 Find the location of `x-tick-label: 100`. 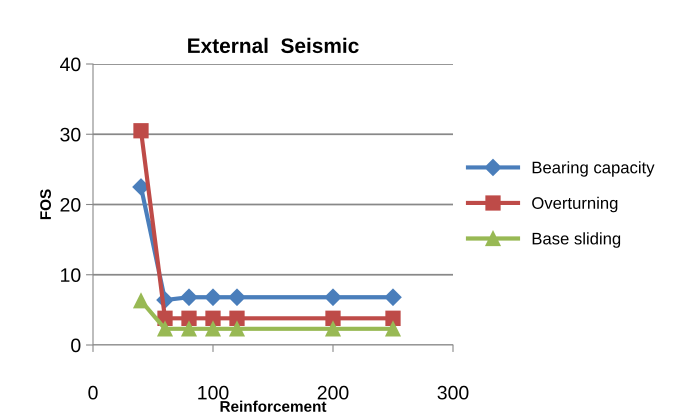

x-tick-label: 100 is located at coordinates (213, 393).